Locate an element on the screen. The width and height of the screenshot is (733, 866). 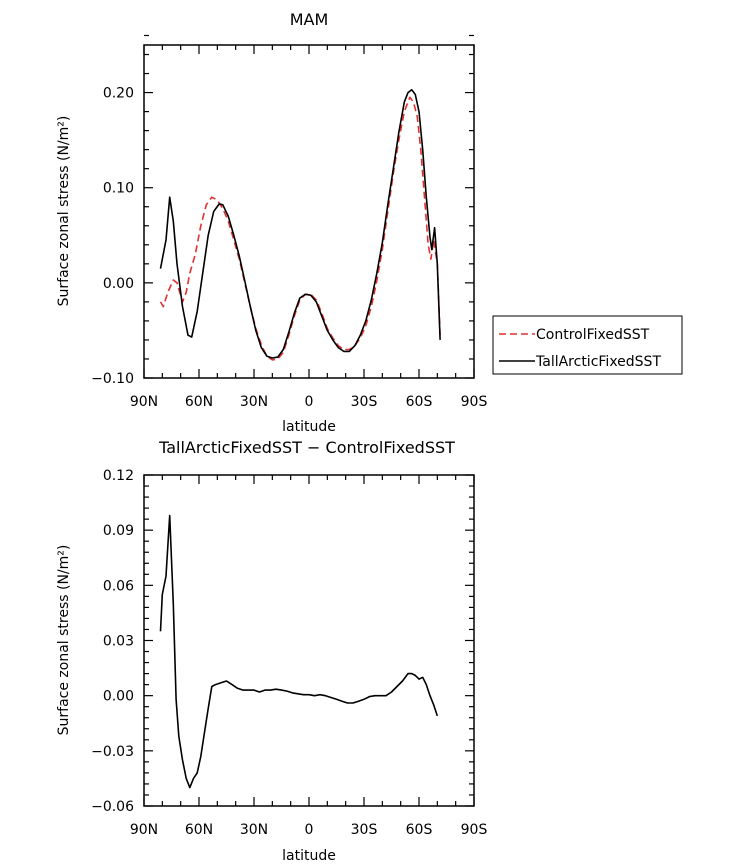
top-x-tick-label: 60S is located at coordinates (419, 402).